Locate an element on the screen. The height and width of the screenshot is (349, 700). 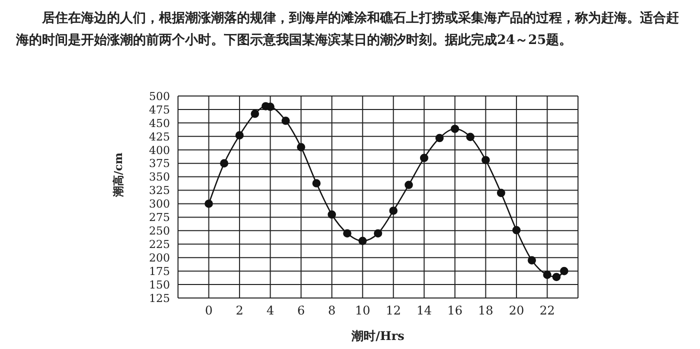
y-tick-label: 300 is located at coordinates (159, 204).